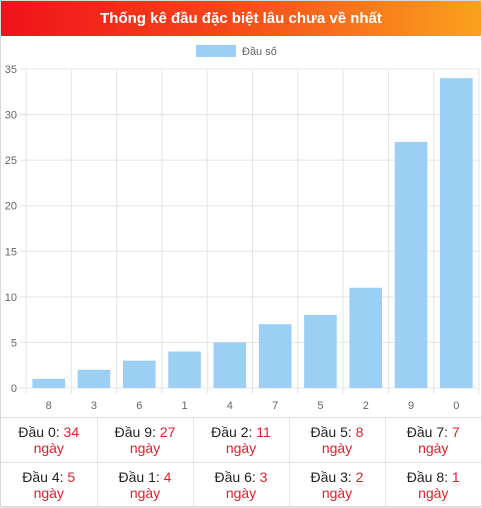 The image size is (482, 508). I want to click on x-tick-label: 9, so click(411, 406).